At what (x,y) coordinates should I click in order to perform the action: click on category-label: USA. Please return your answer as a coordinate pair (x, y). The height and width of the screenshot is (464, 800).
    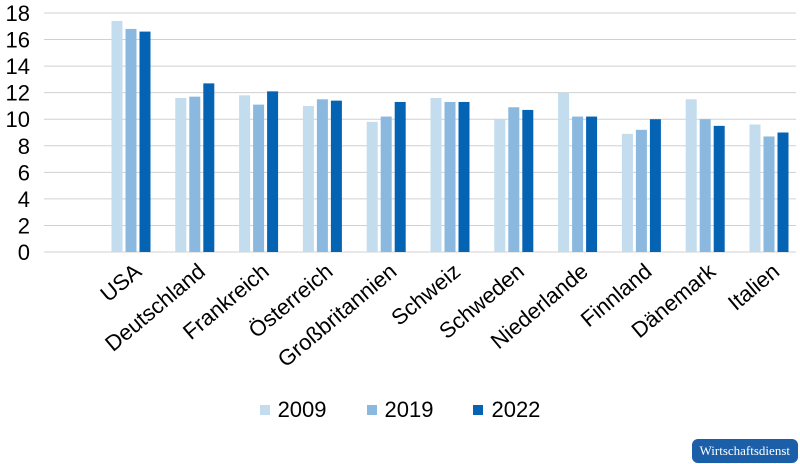
    Looking at the image, I should click on (120, 282).